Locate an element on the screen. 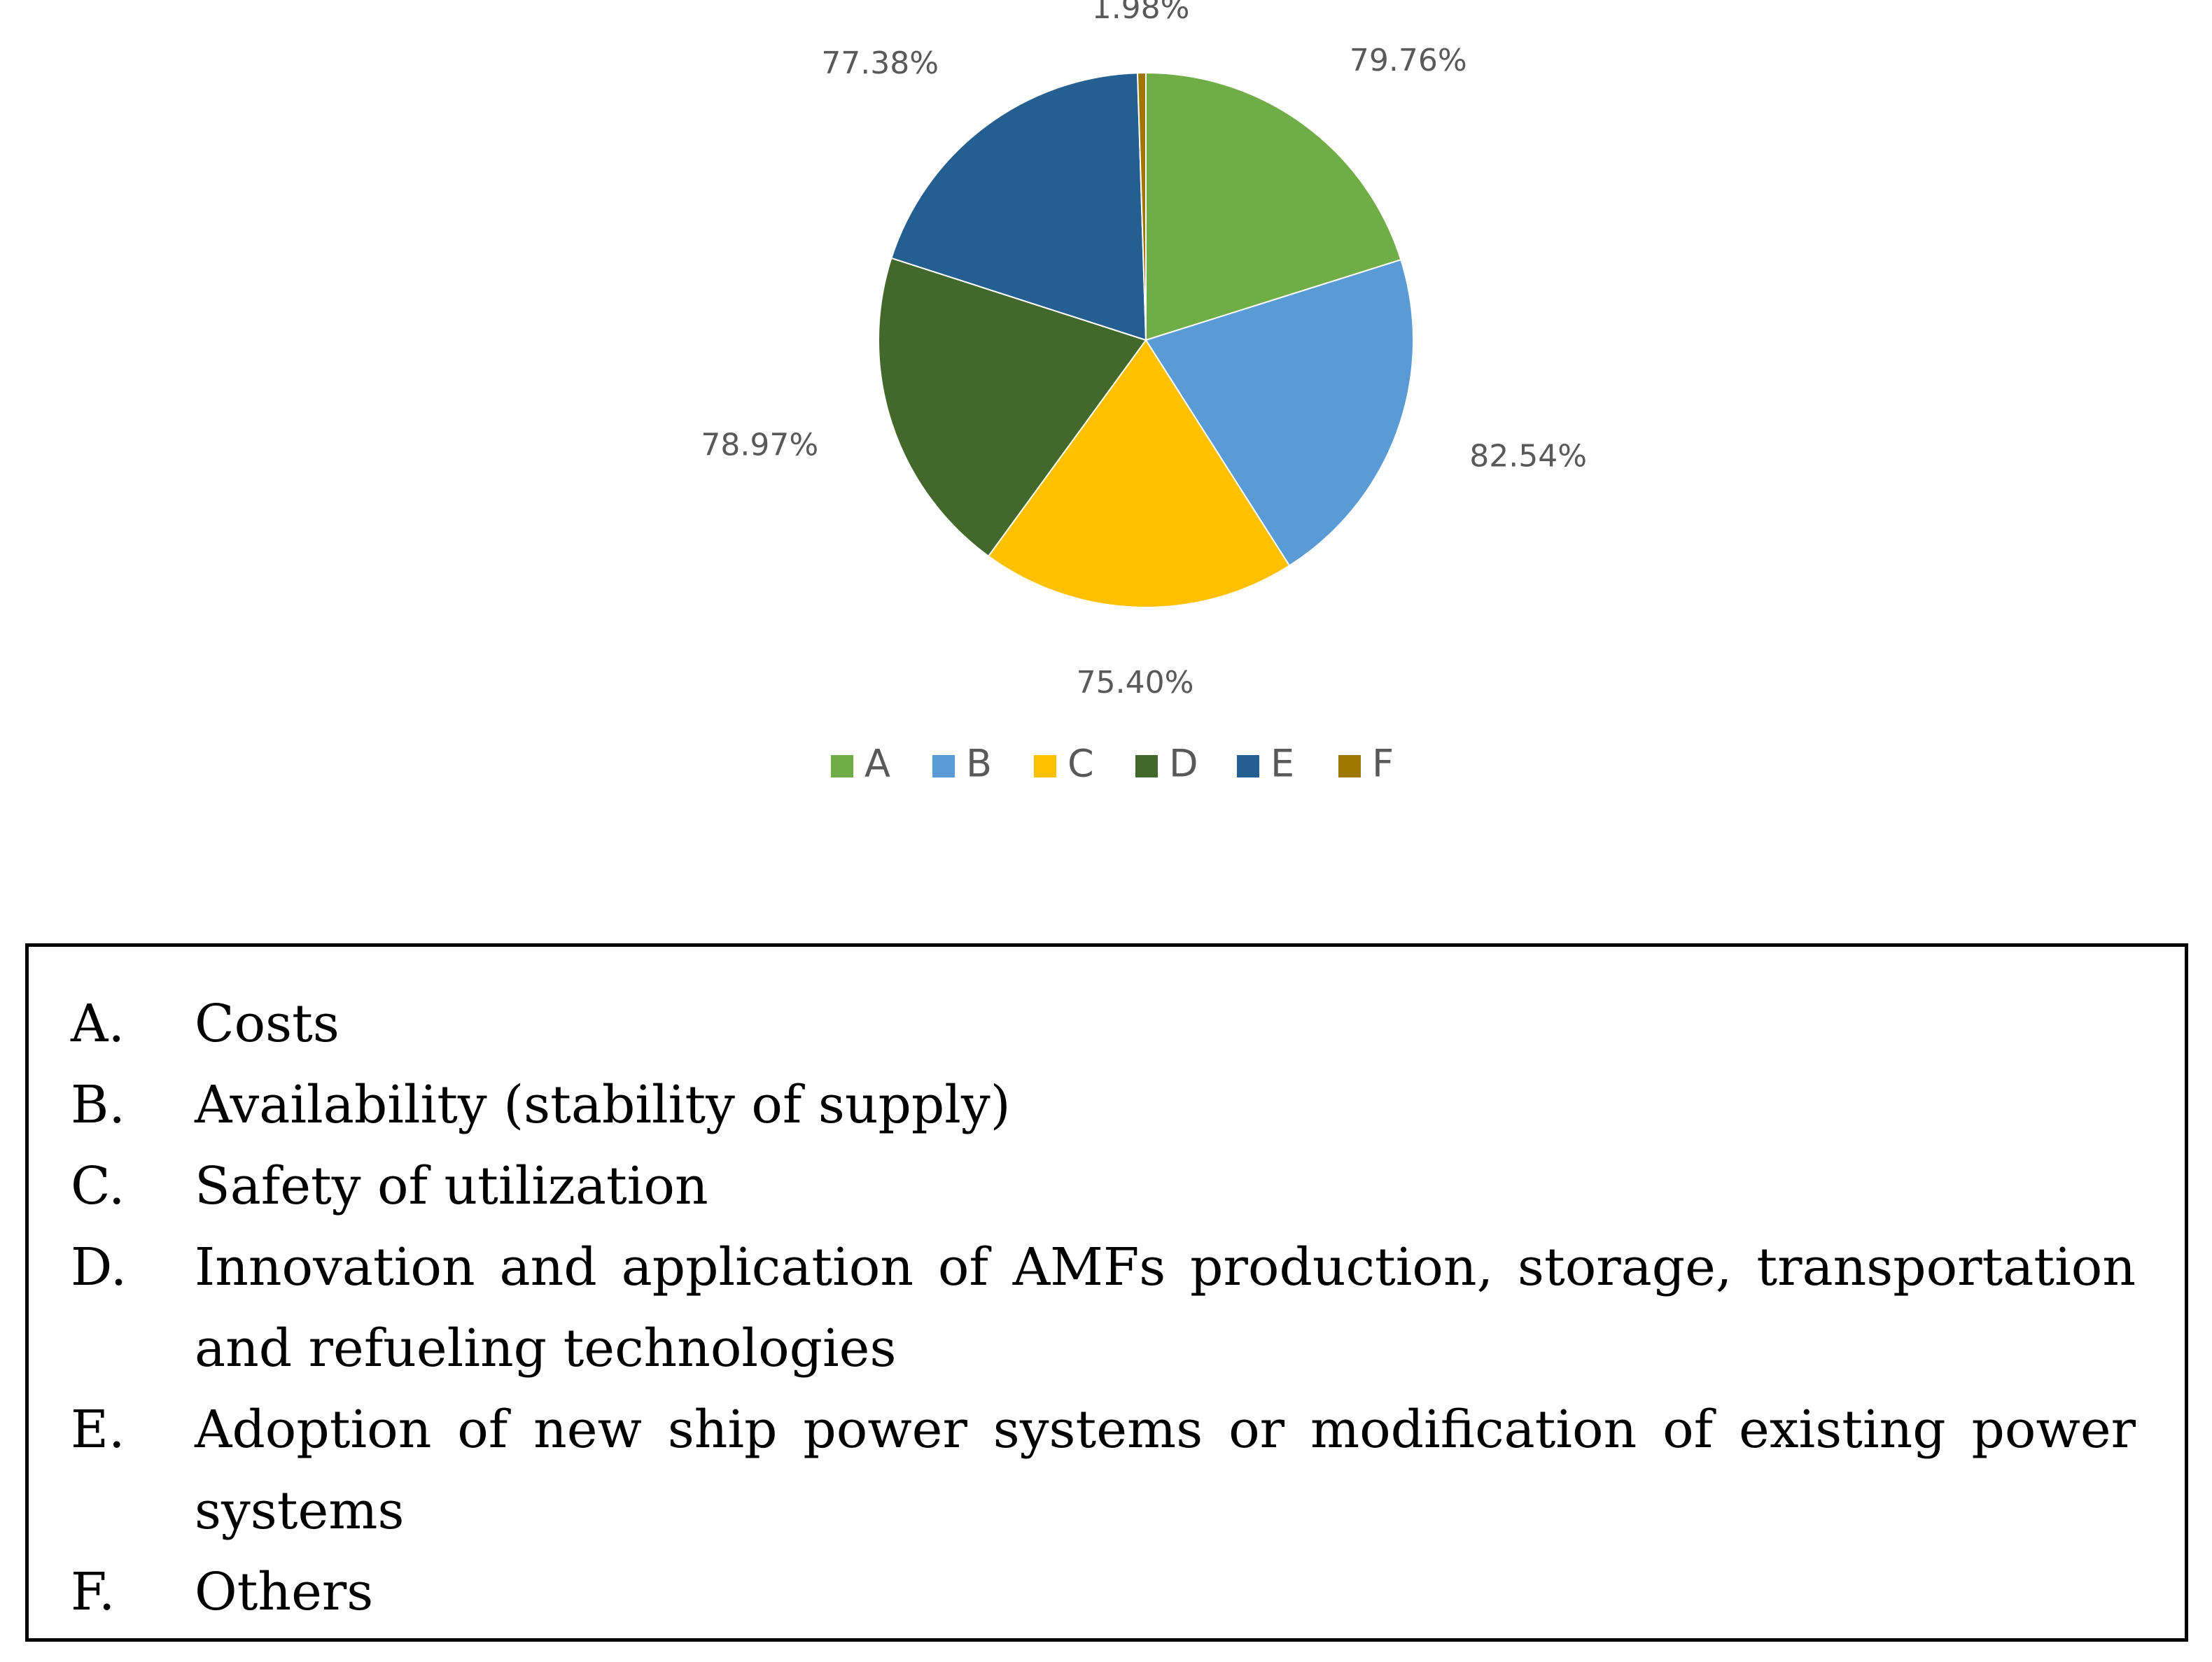  legend-swatch-c is located at coordinates (1045, 766).